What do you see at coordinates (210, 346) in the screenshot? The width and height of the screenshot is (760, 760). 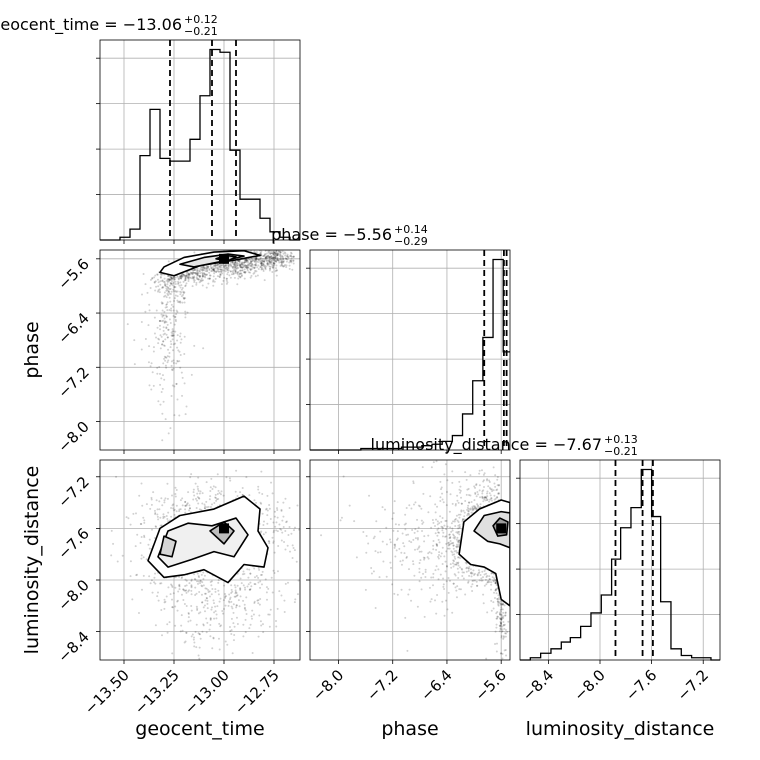 I see `scatter-geocent_time-phase` at bounding box center [210, 346].